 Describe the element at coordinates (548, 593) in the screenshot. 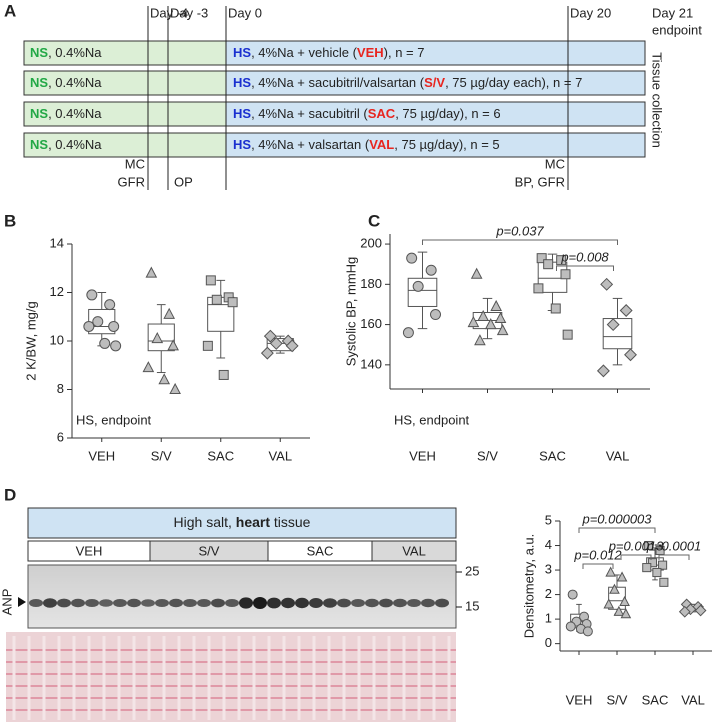

I see `y-tick-label: 2` at that location.